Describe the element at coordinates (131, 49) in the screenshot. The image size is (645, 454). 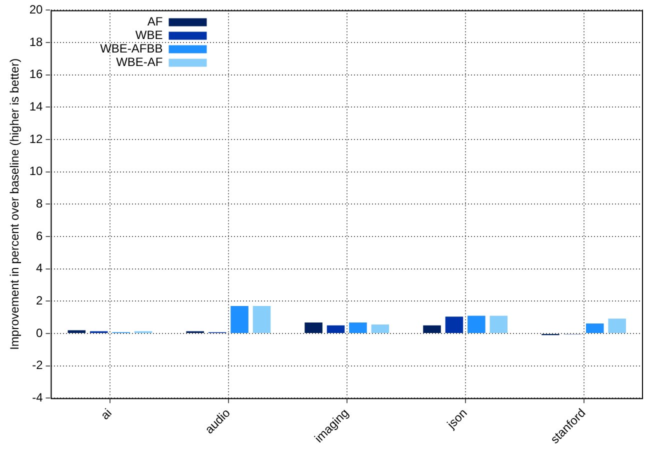
I see `legend-label: WBE-AFBB` at that location.